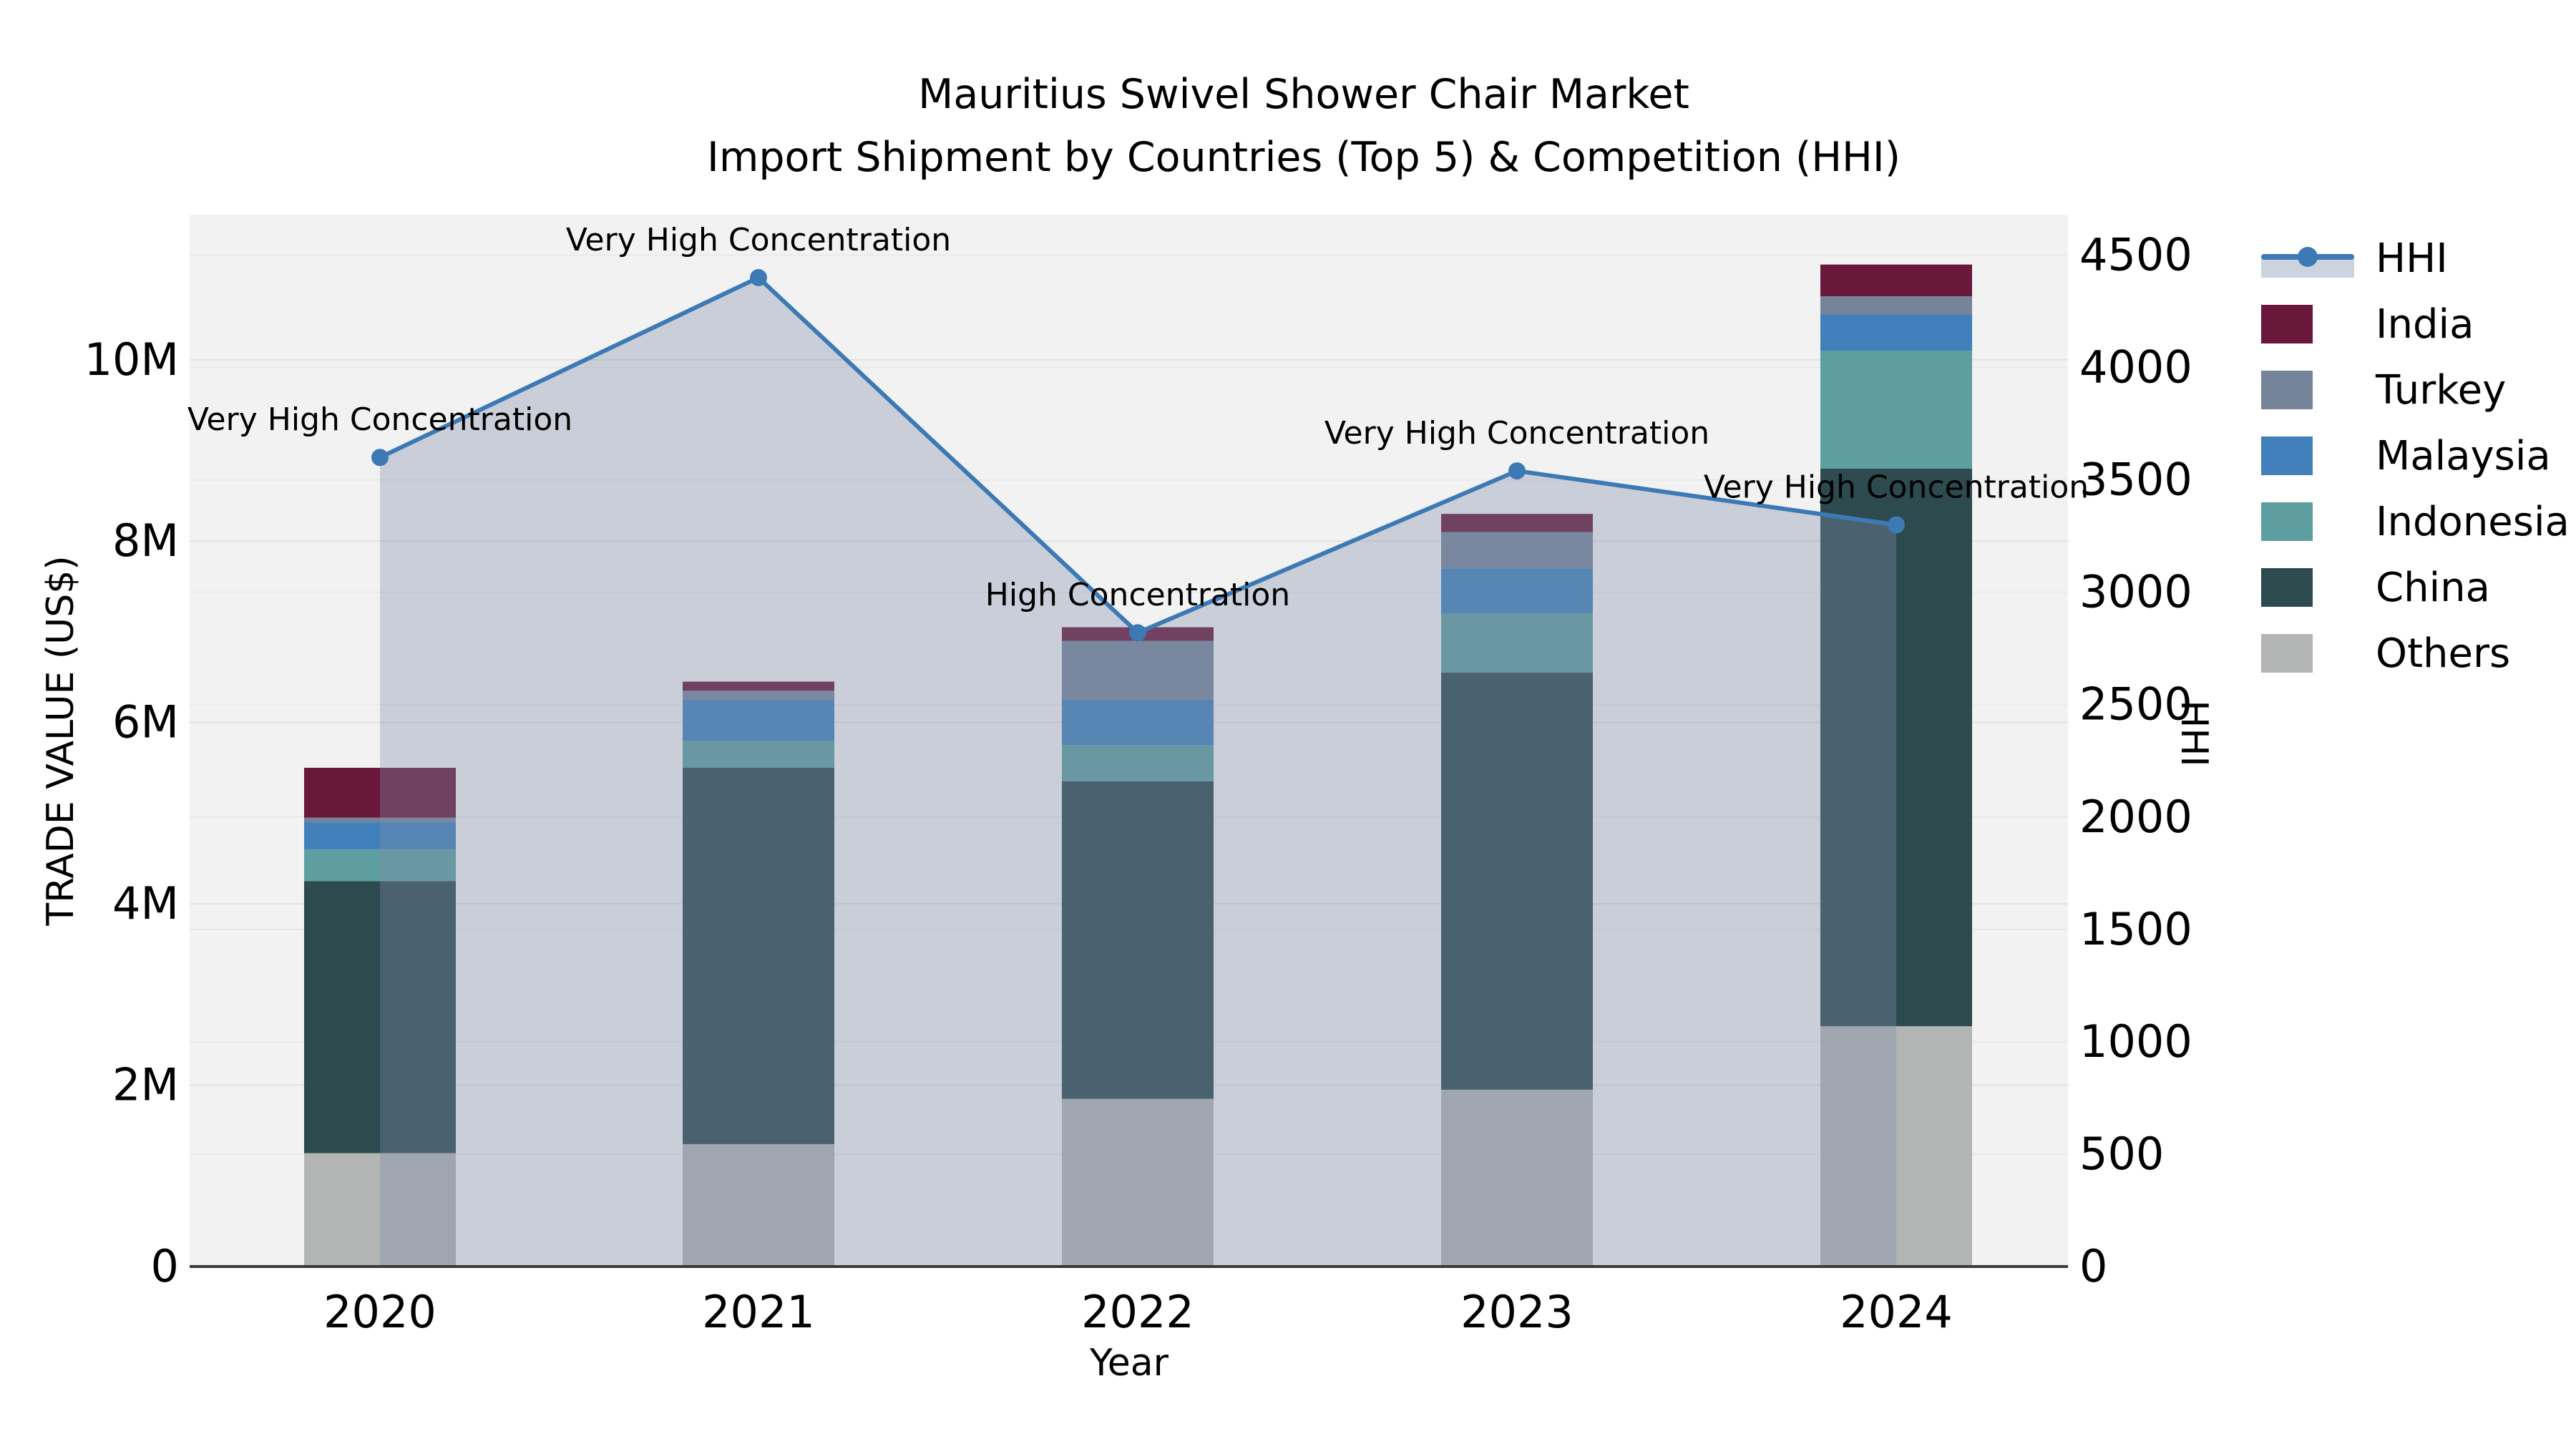 The height and width of the screenshot is (1449, 2576). I want to click on y-tick-left-4M: 4M, so click(145, 903).